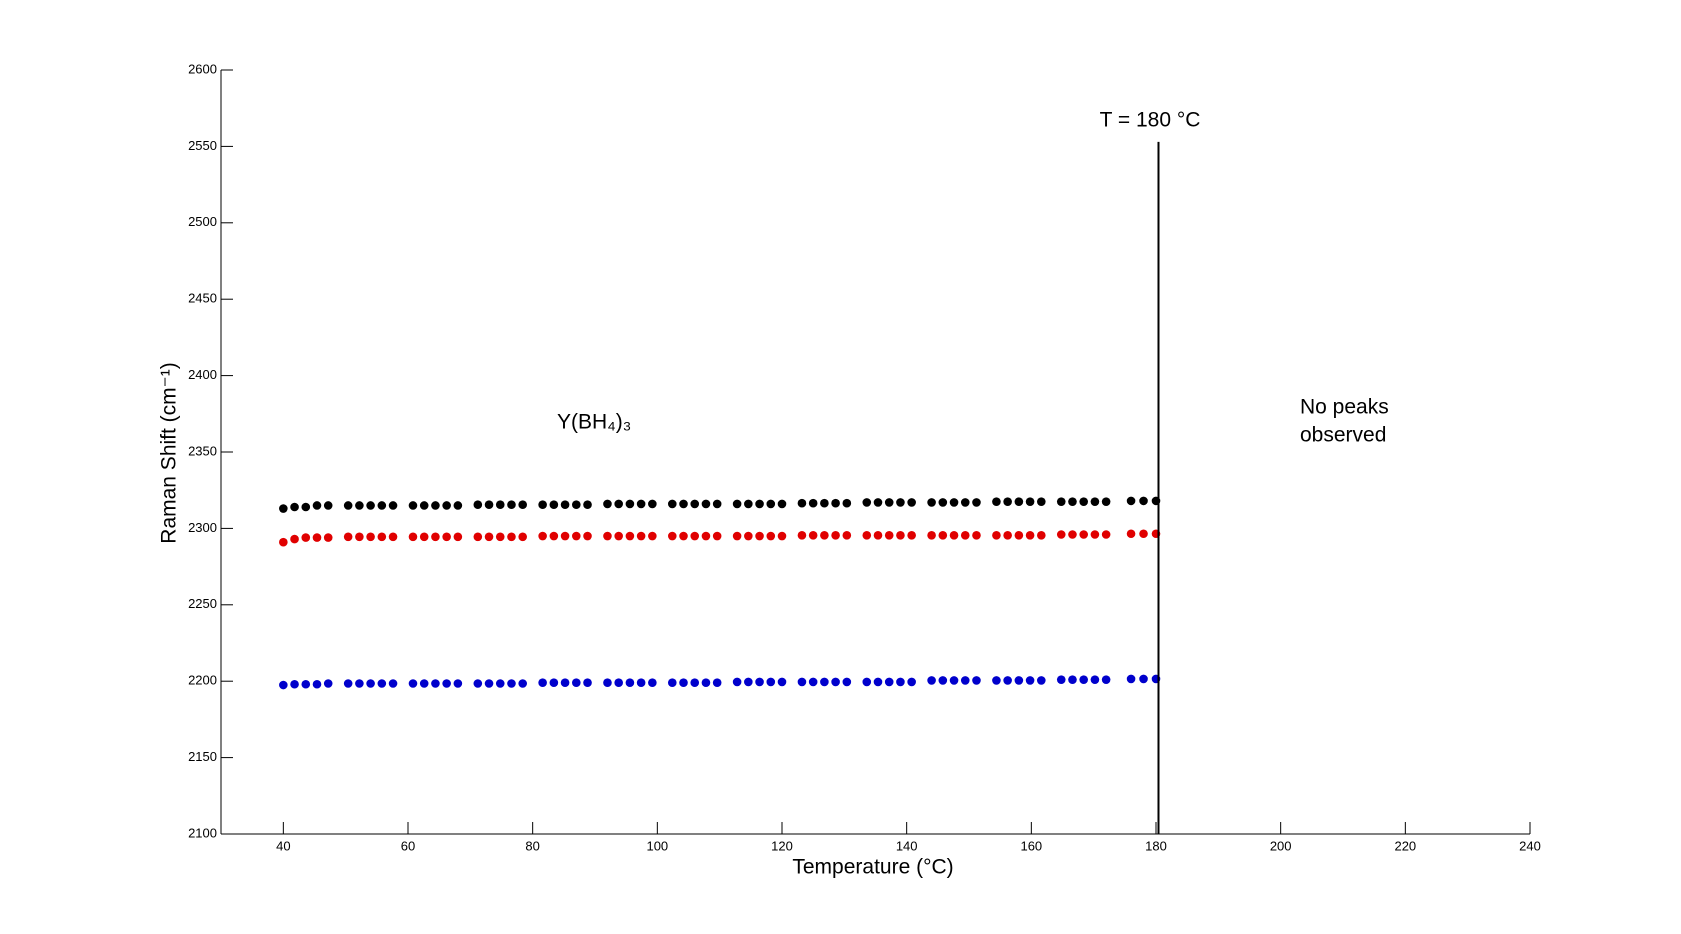 The width and height of the screenshot is (1681, 934). I want to click on y-tick-label: 2450, so click(202, 298).